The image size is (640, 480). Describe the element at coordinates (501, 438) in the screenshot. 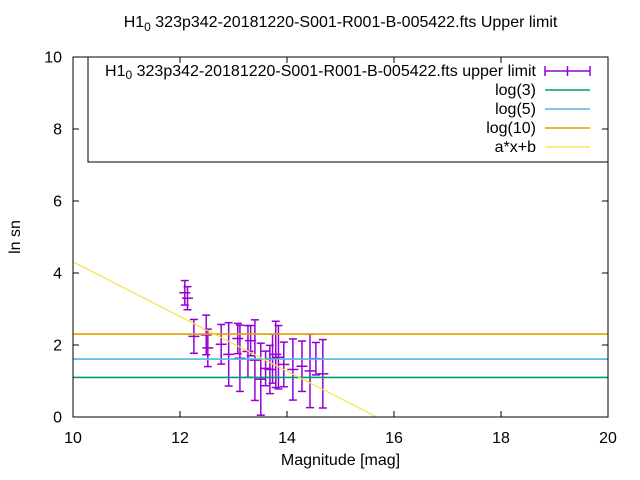

I see `x-tick-label: 18` at that location.